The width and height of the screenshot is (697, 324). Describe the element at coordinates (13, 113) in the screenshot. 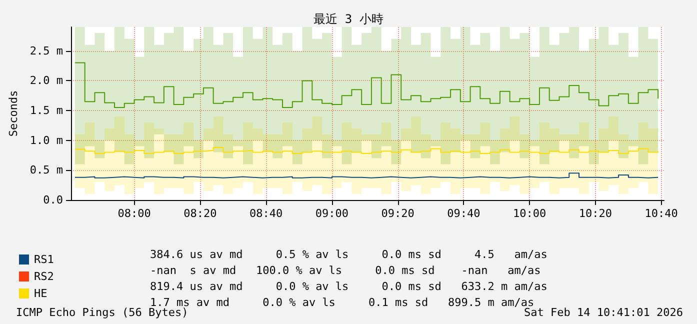

I see `y-axis-title: Seconds` at that location.